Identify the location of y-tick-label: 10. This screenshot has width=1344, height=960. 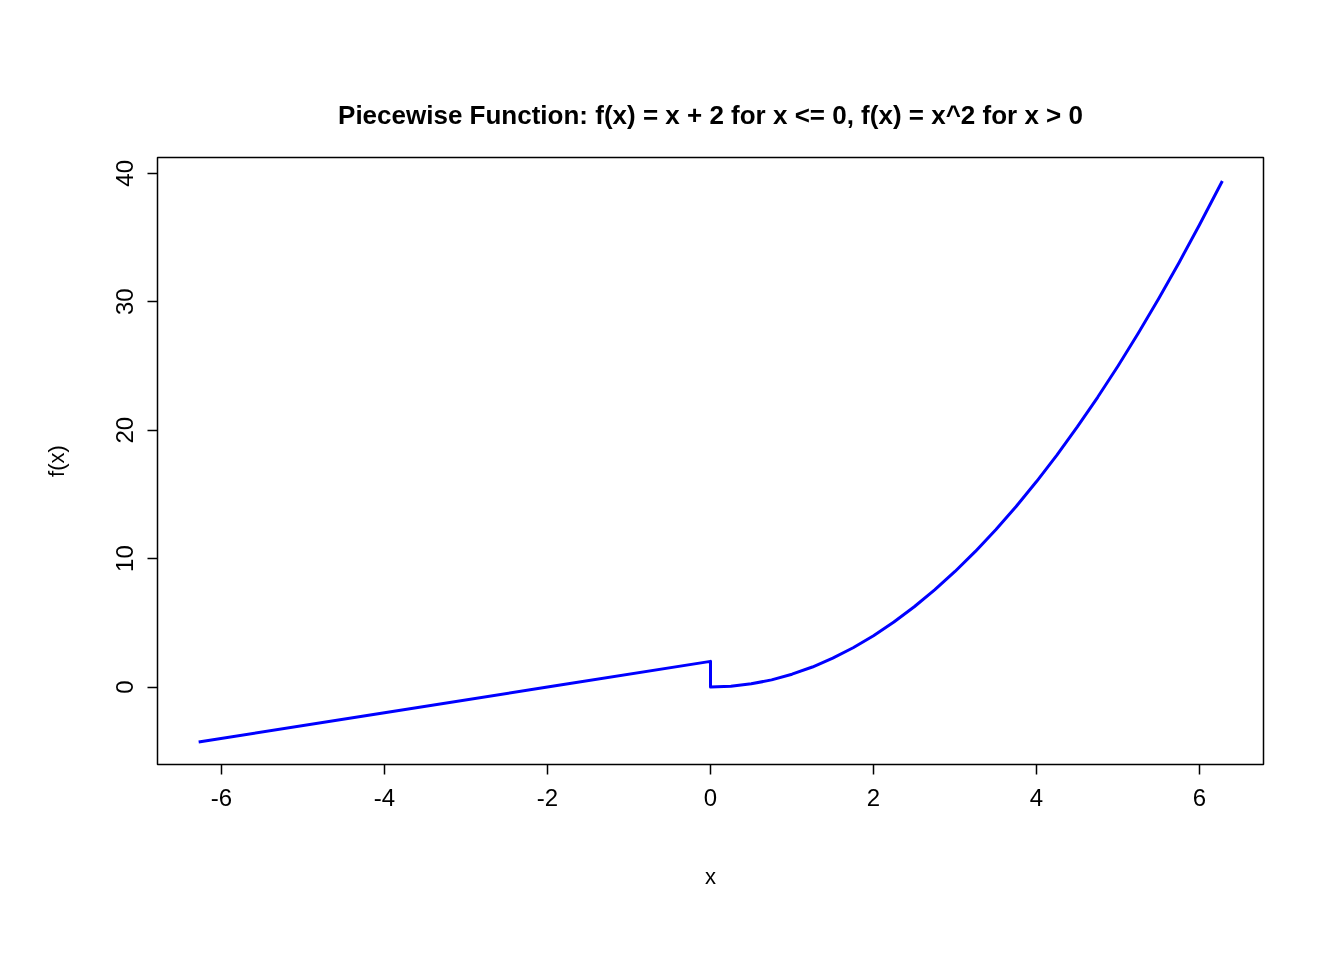
(125, 558).